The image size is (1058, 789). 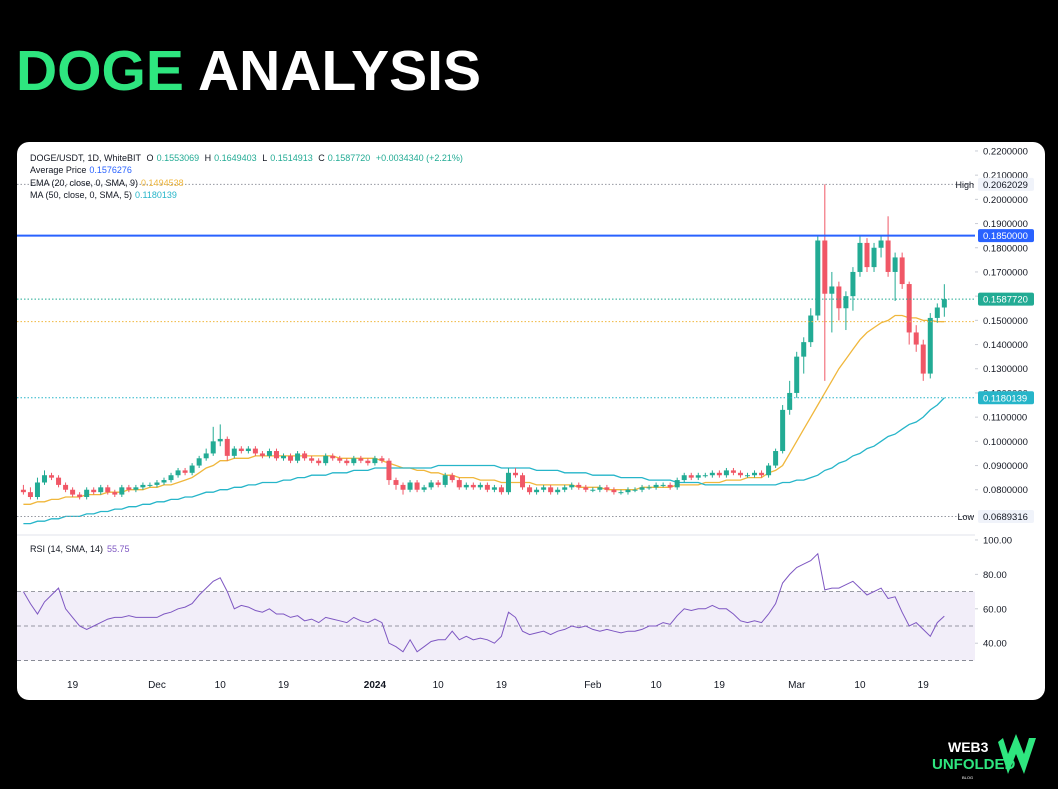 What do you see at coordinates (349, 158) in the screenshot?
I see `ohlc-value: 0.1587720` at bounding box center [349, 158].